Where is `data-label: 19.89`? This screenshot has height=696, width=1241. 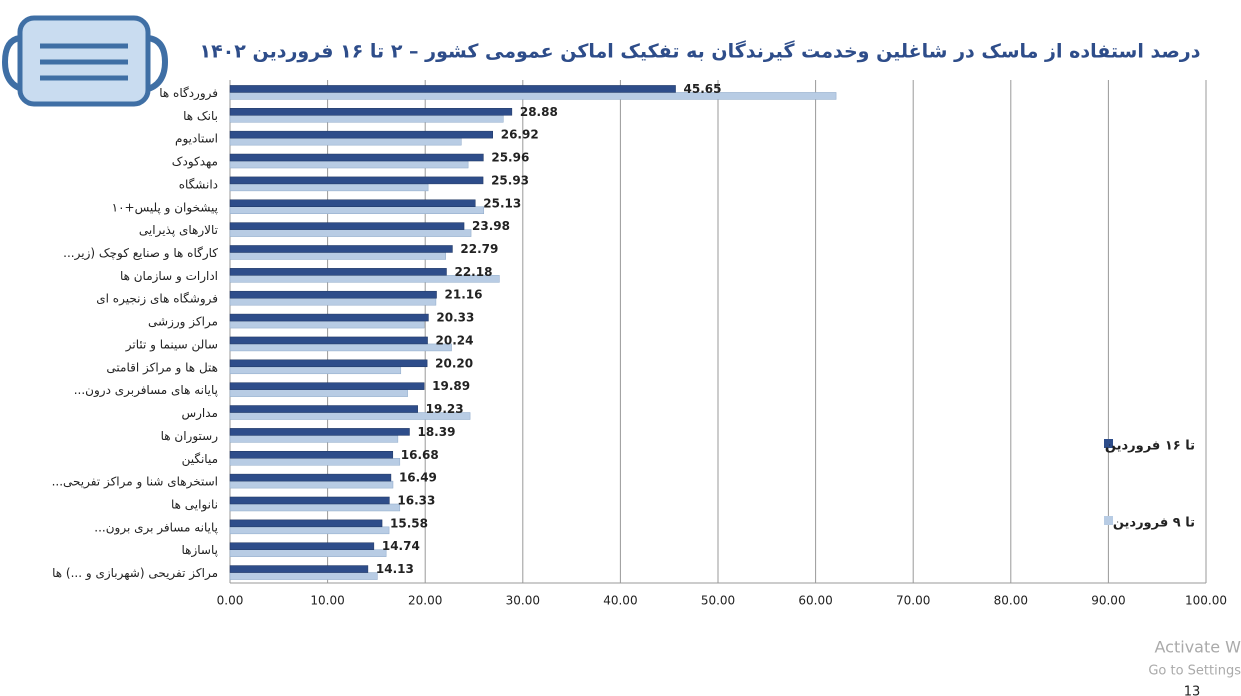 data-label: 19.89 is located at coordinates (451, 386).